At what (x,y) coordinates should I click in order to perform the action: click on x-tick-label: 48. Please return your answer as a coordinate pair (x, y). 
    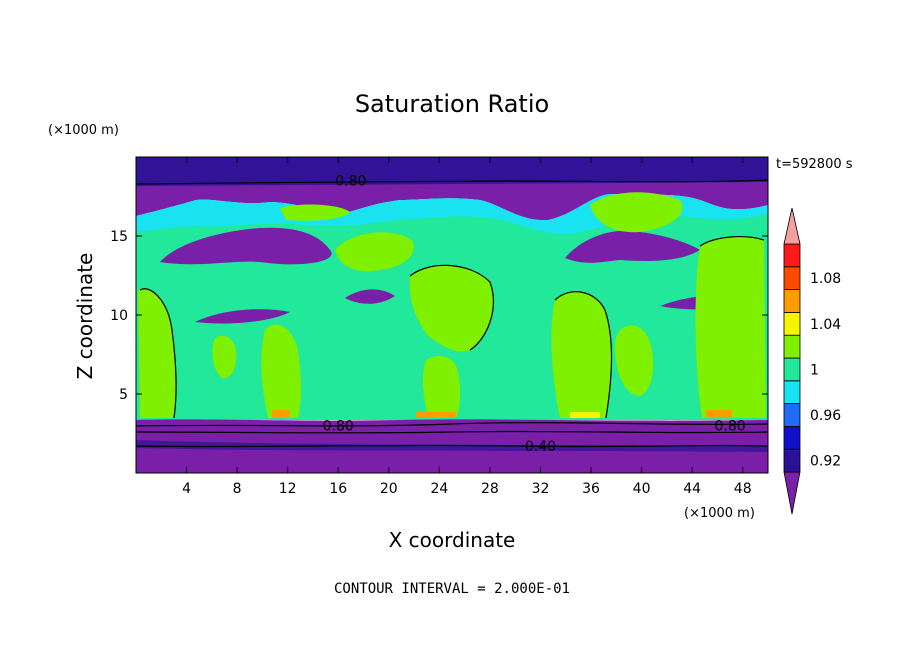
    Looking at the image, I should click on (743, 489).